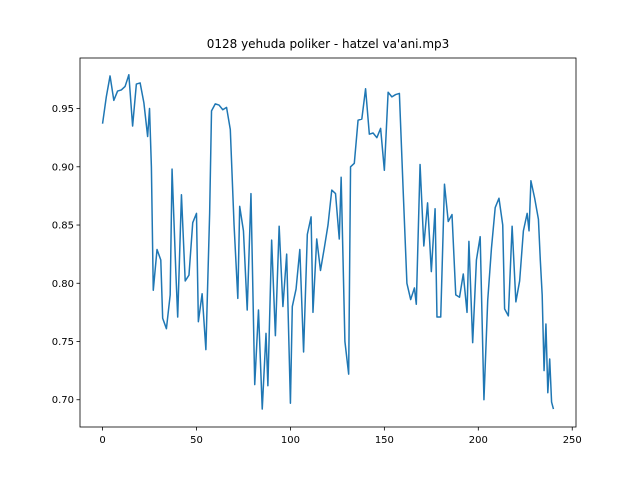  I want to click on x-tick-label: 200, so click(478, 440).